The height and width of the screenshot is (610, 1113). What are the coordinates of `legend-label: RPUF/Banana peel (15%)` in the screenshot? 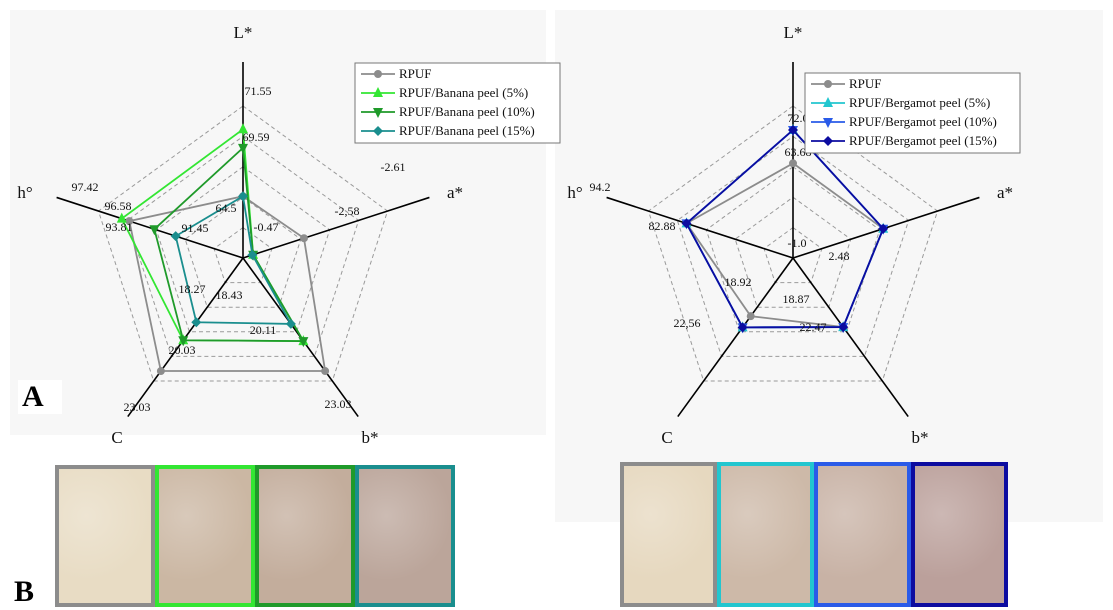 It's located at (467, 130).